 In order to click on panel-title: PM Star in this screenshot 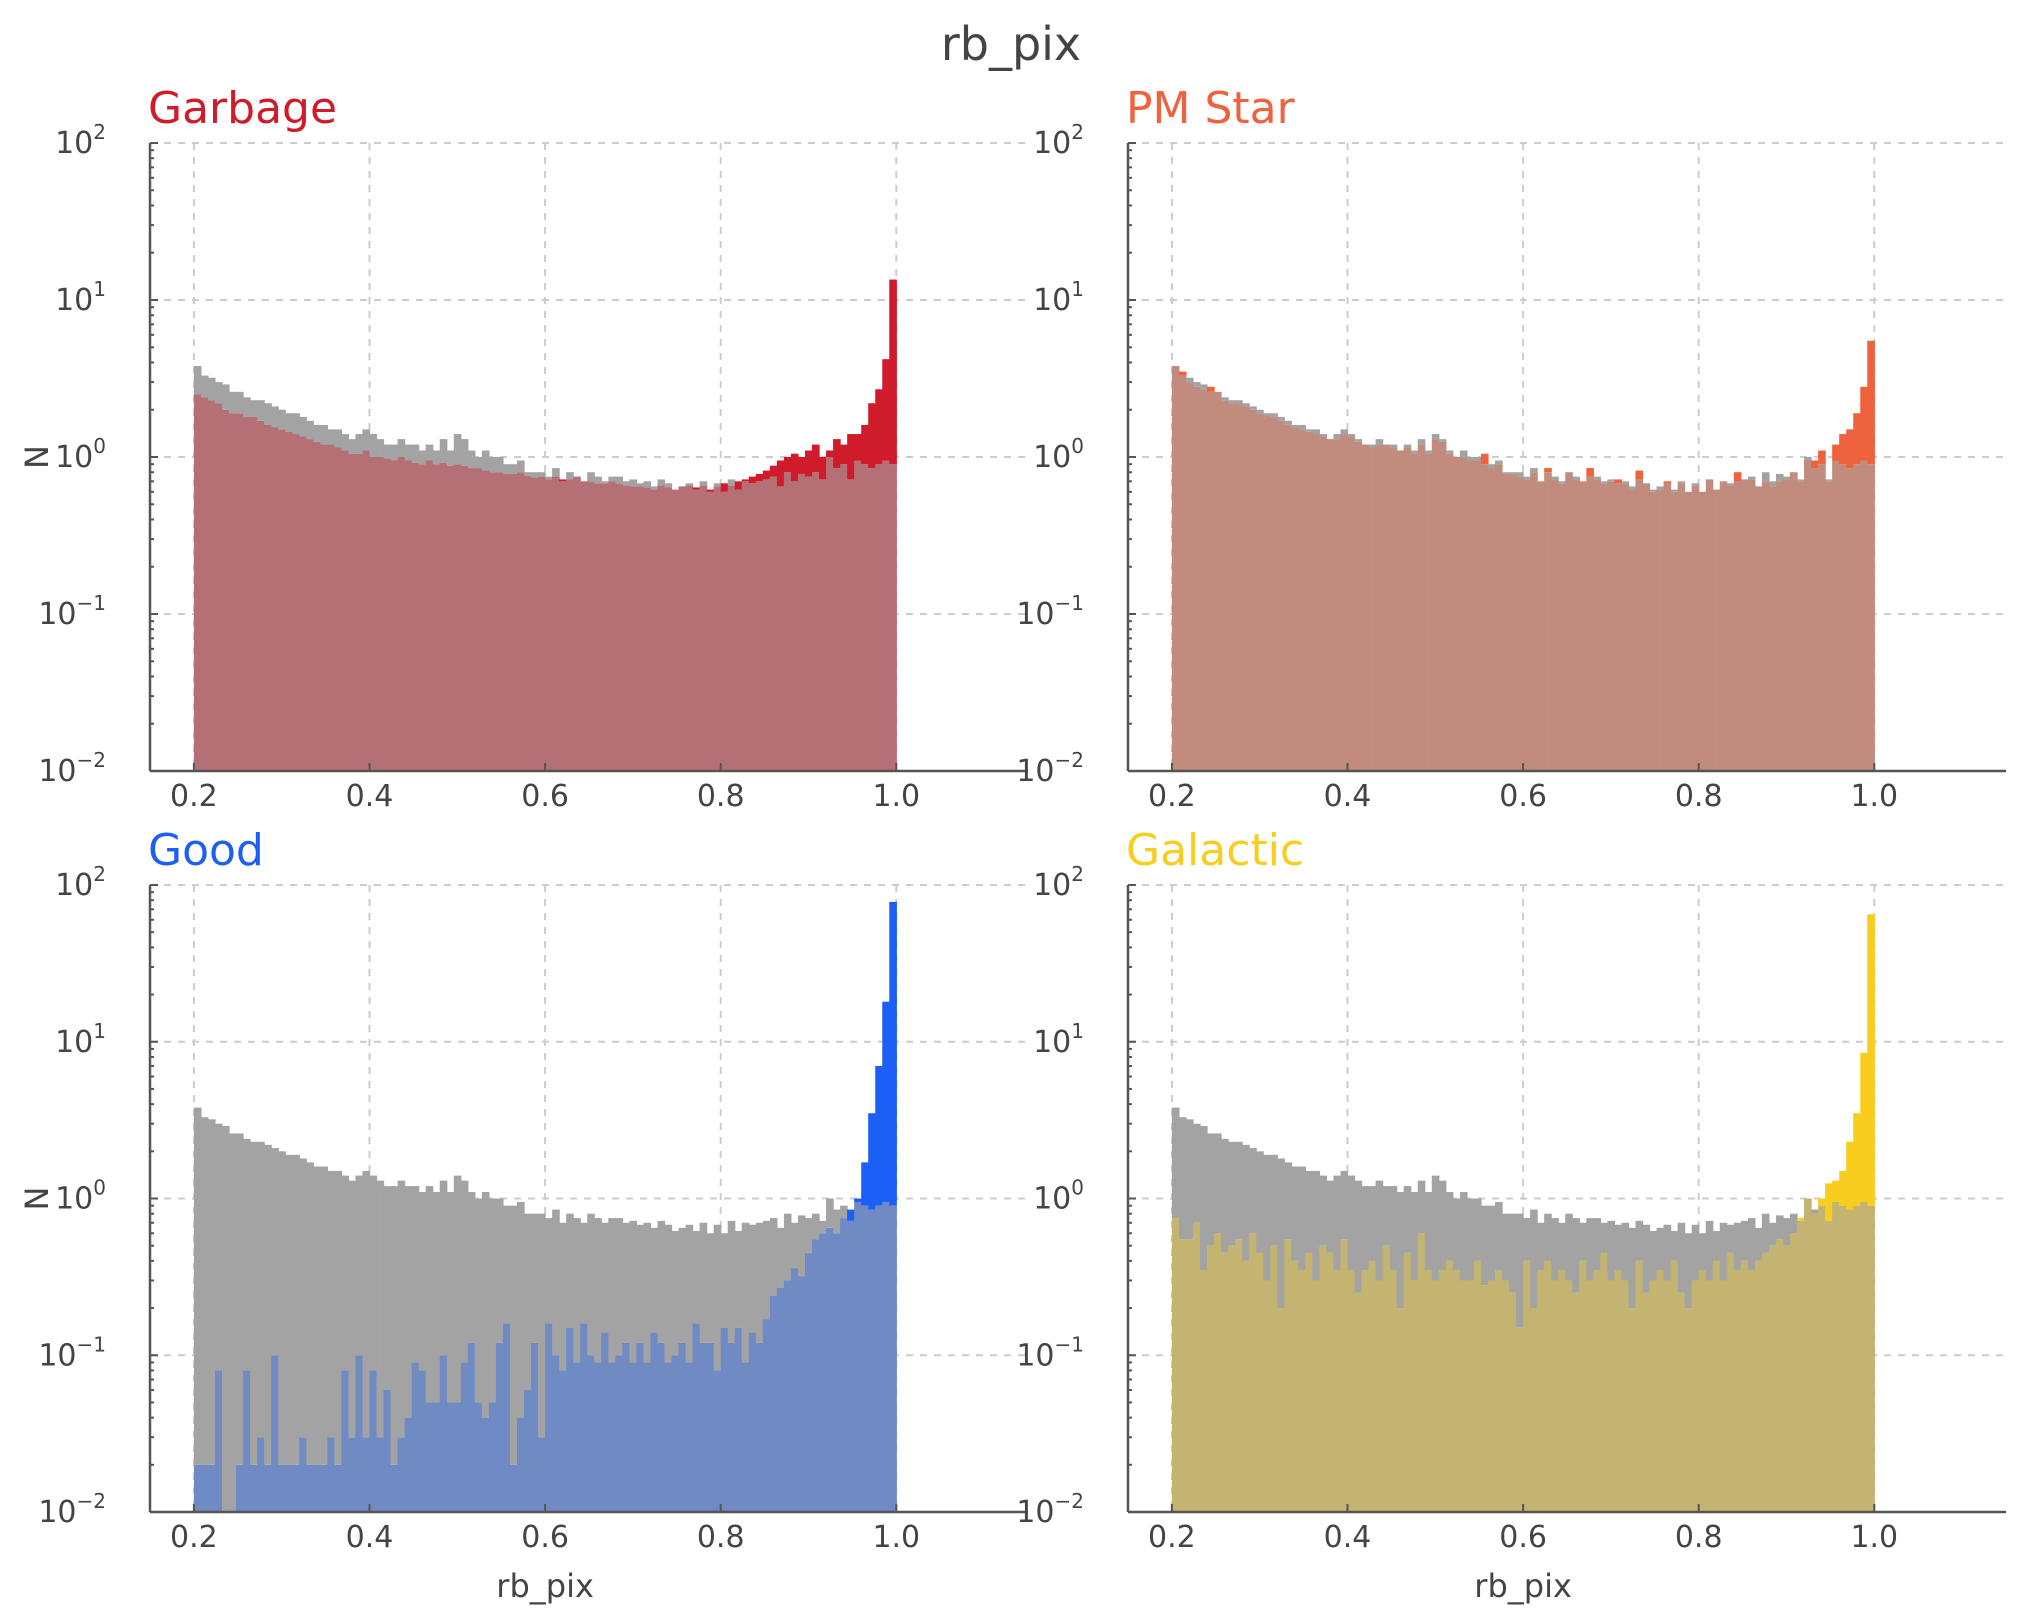, I will do `click(1211, 108)`.